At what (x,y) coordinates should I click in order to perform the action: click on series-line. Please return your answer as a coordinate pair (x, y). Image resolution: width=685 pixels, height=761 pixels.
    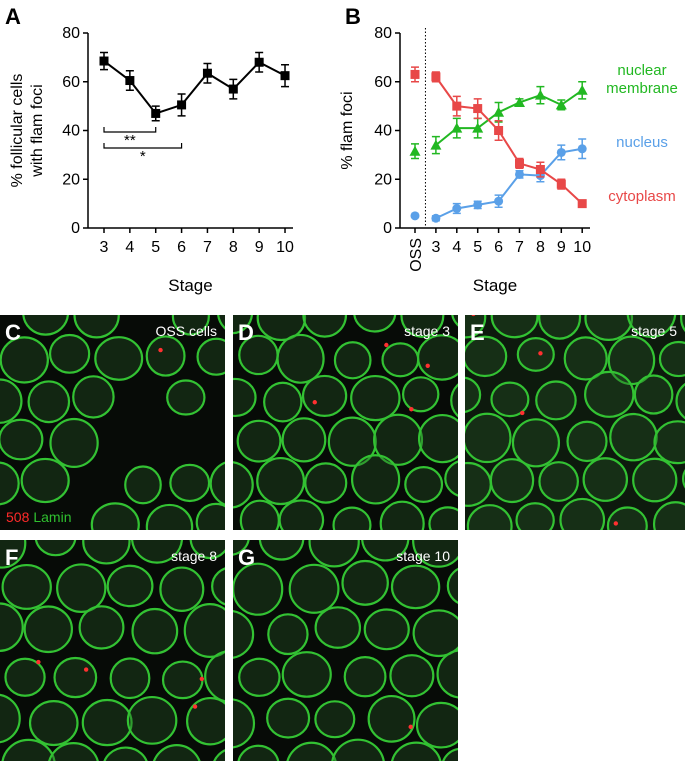
    Looking at the image, I should click on (509, 117).